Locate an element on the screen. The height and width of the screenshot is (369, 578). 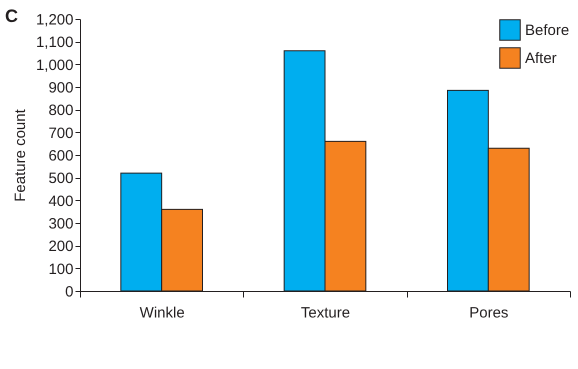
x-tick-label: Pores is located at coordinates (488, 313).